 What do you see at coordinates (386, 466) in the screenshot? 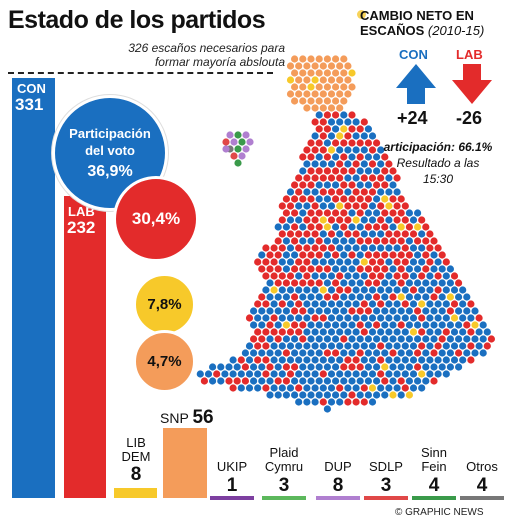
I see `party-name-line2: SDLP` at bounding box center [386, 466].